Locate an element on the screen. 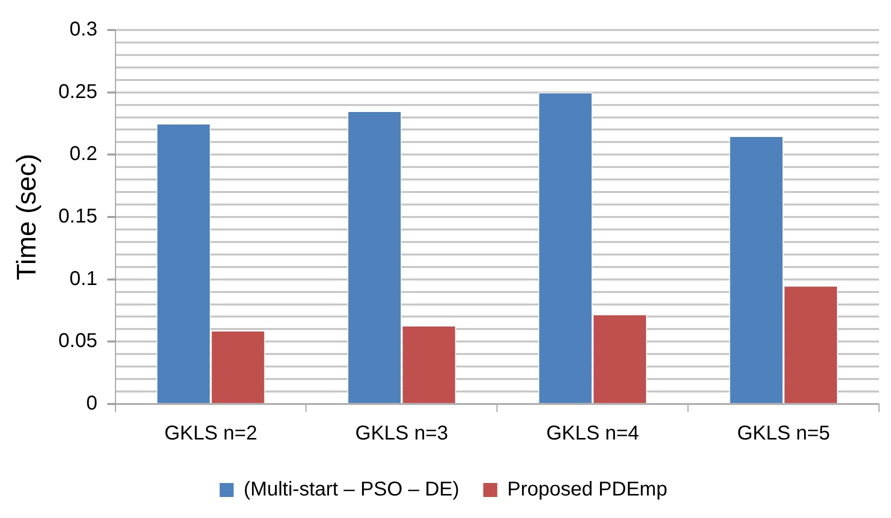  y-tick-label: 0.05 is located at coordinates (78, 341).